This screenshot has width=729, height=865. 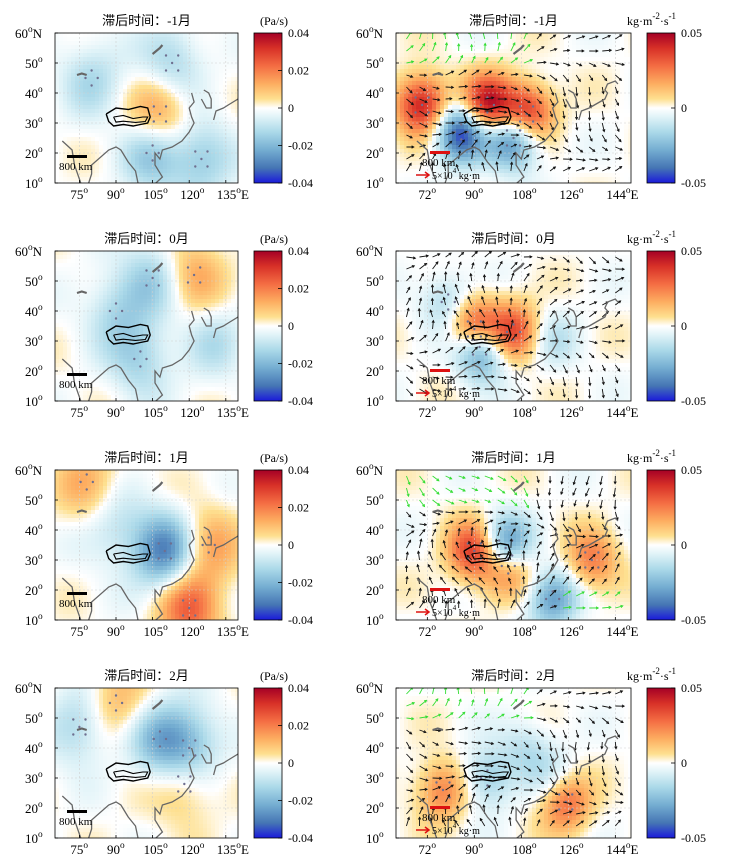 I want to click on panel-title: 滞后时间：-1月, so click(x=146, y=20).